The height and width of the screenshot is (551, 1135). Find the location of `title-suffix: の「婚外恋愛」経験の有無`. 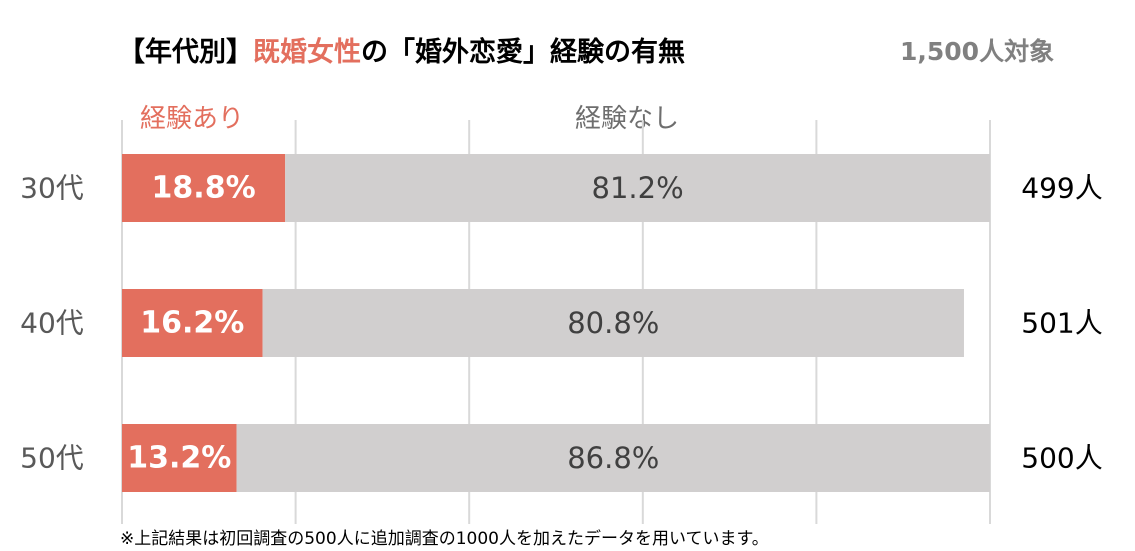

title-suffix: の「婚外恋愛」経験の有無 is located at coordinates (523, 52).